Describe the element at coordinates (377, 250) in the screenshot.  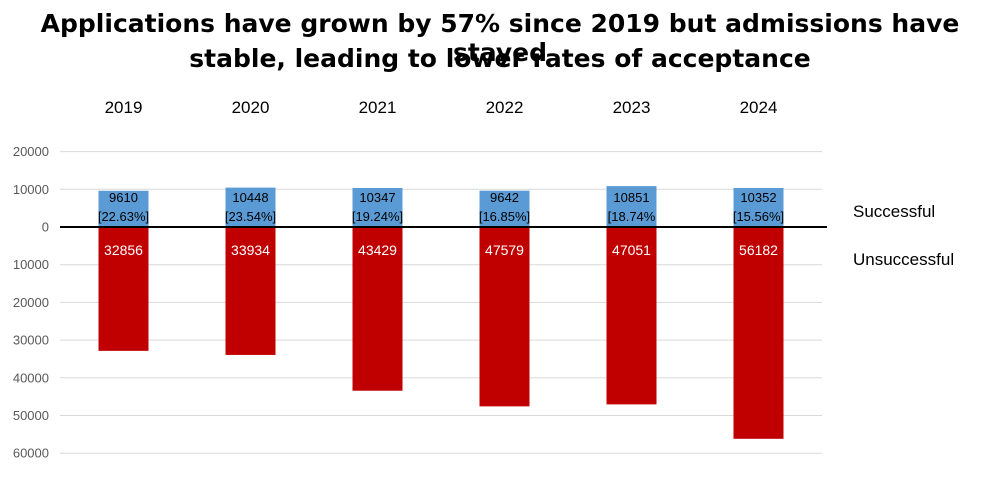
I see `data-label-unsuccessful: 43429` at that location.